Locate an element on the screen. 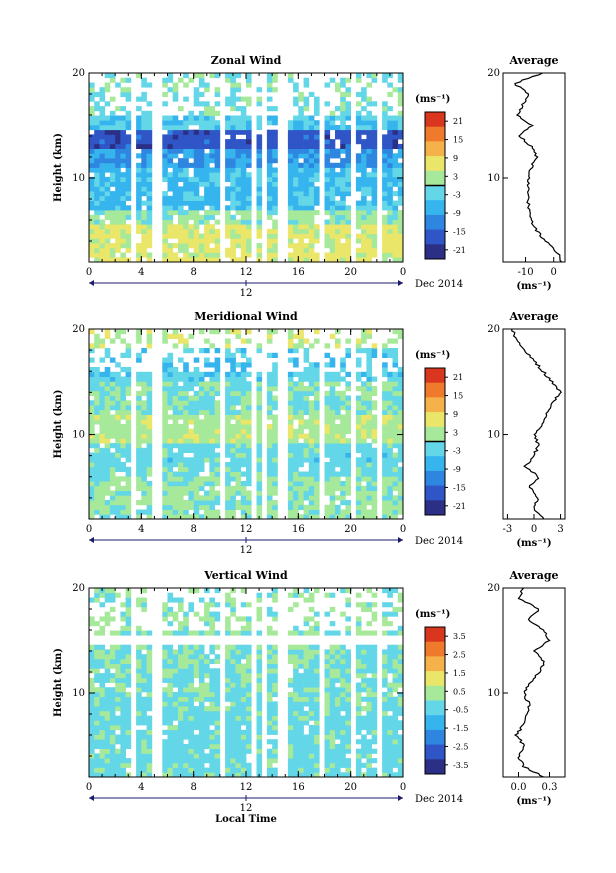  colorbar-tick-label: 15 is located at coordinates (458, 396).